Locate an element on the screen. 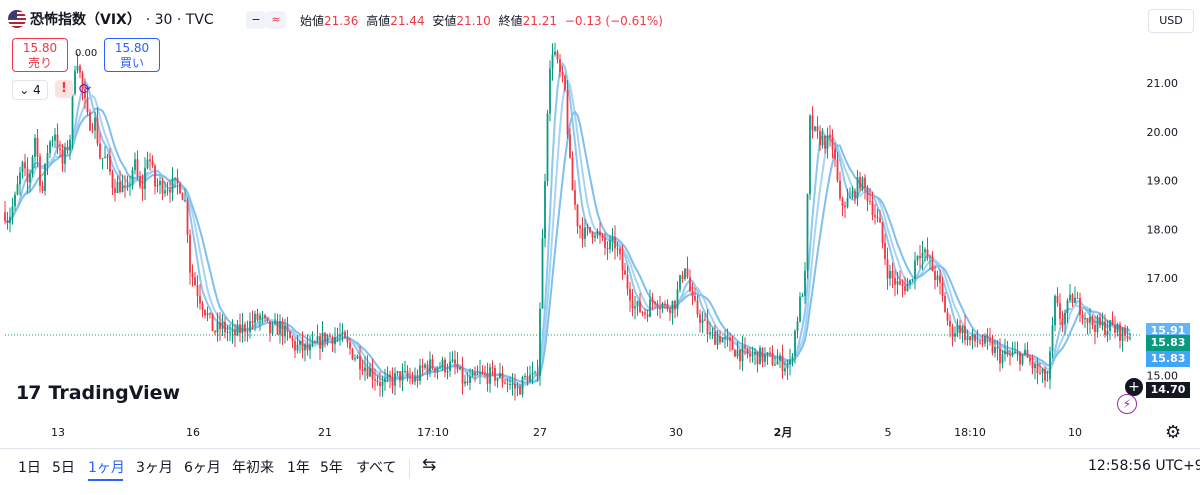 This screenshot has width=1200, height=495. x-tick-label: 30 is located at coordinates (676, 432).